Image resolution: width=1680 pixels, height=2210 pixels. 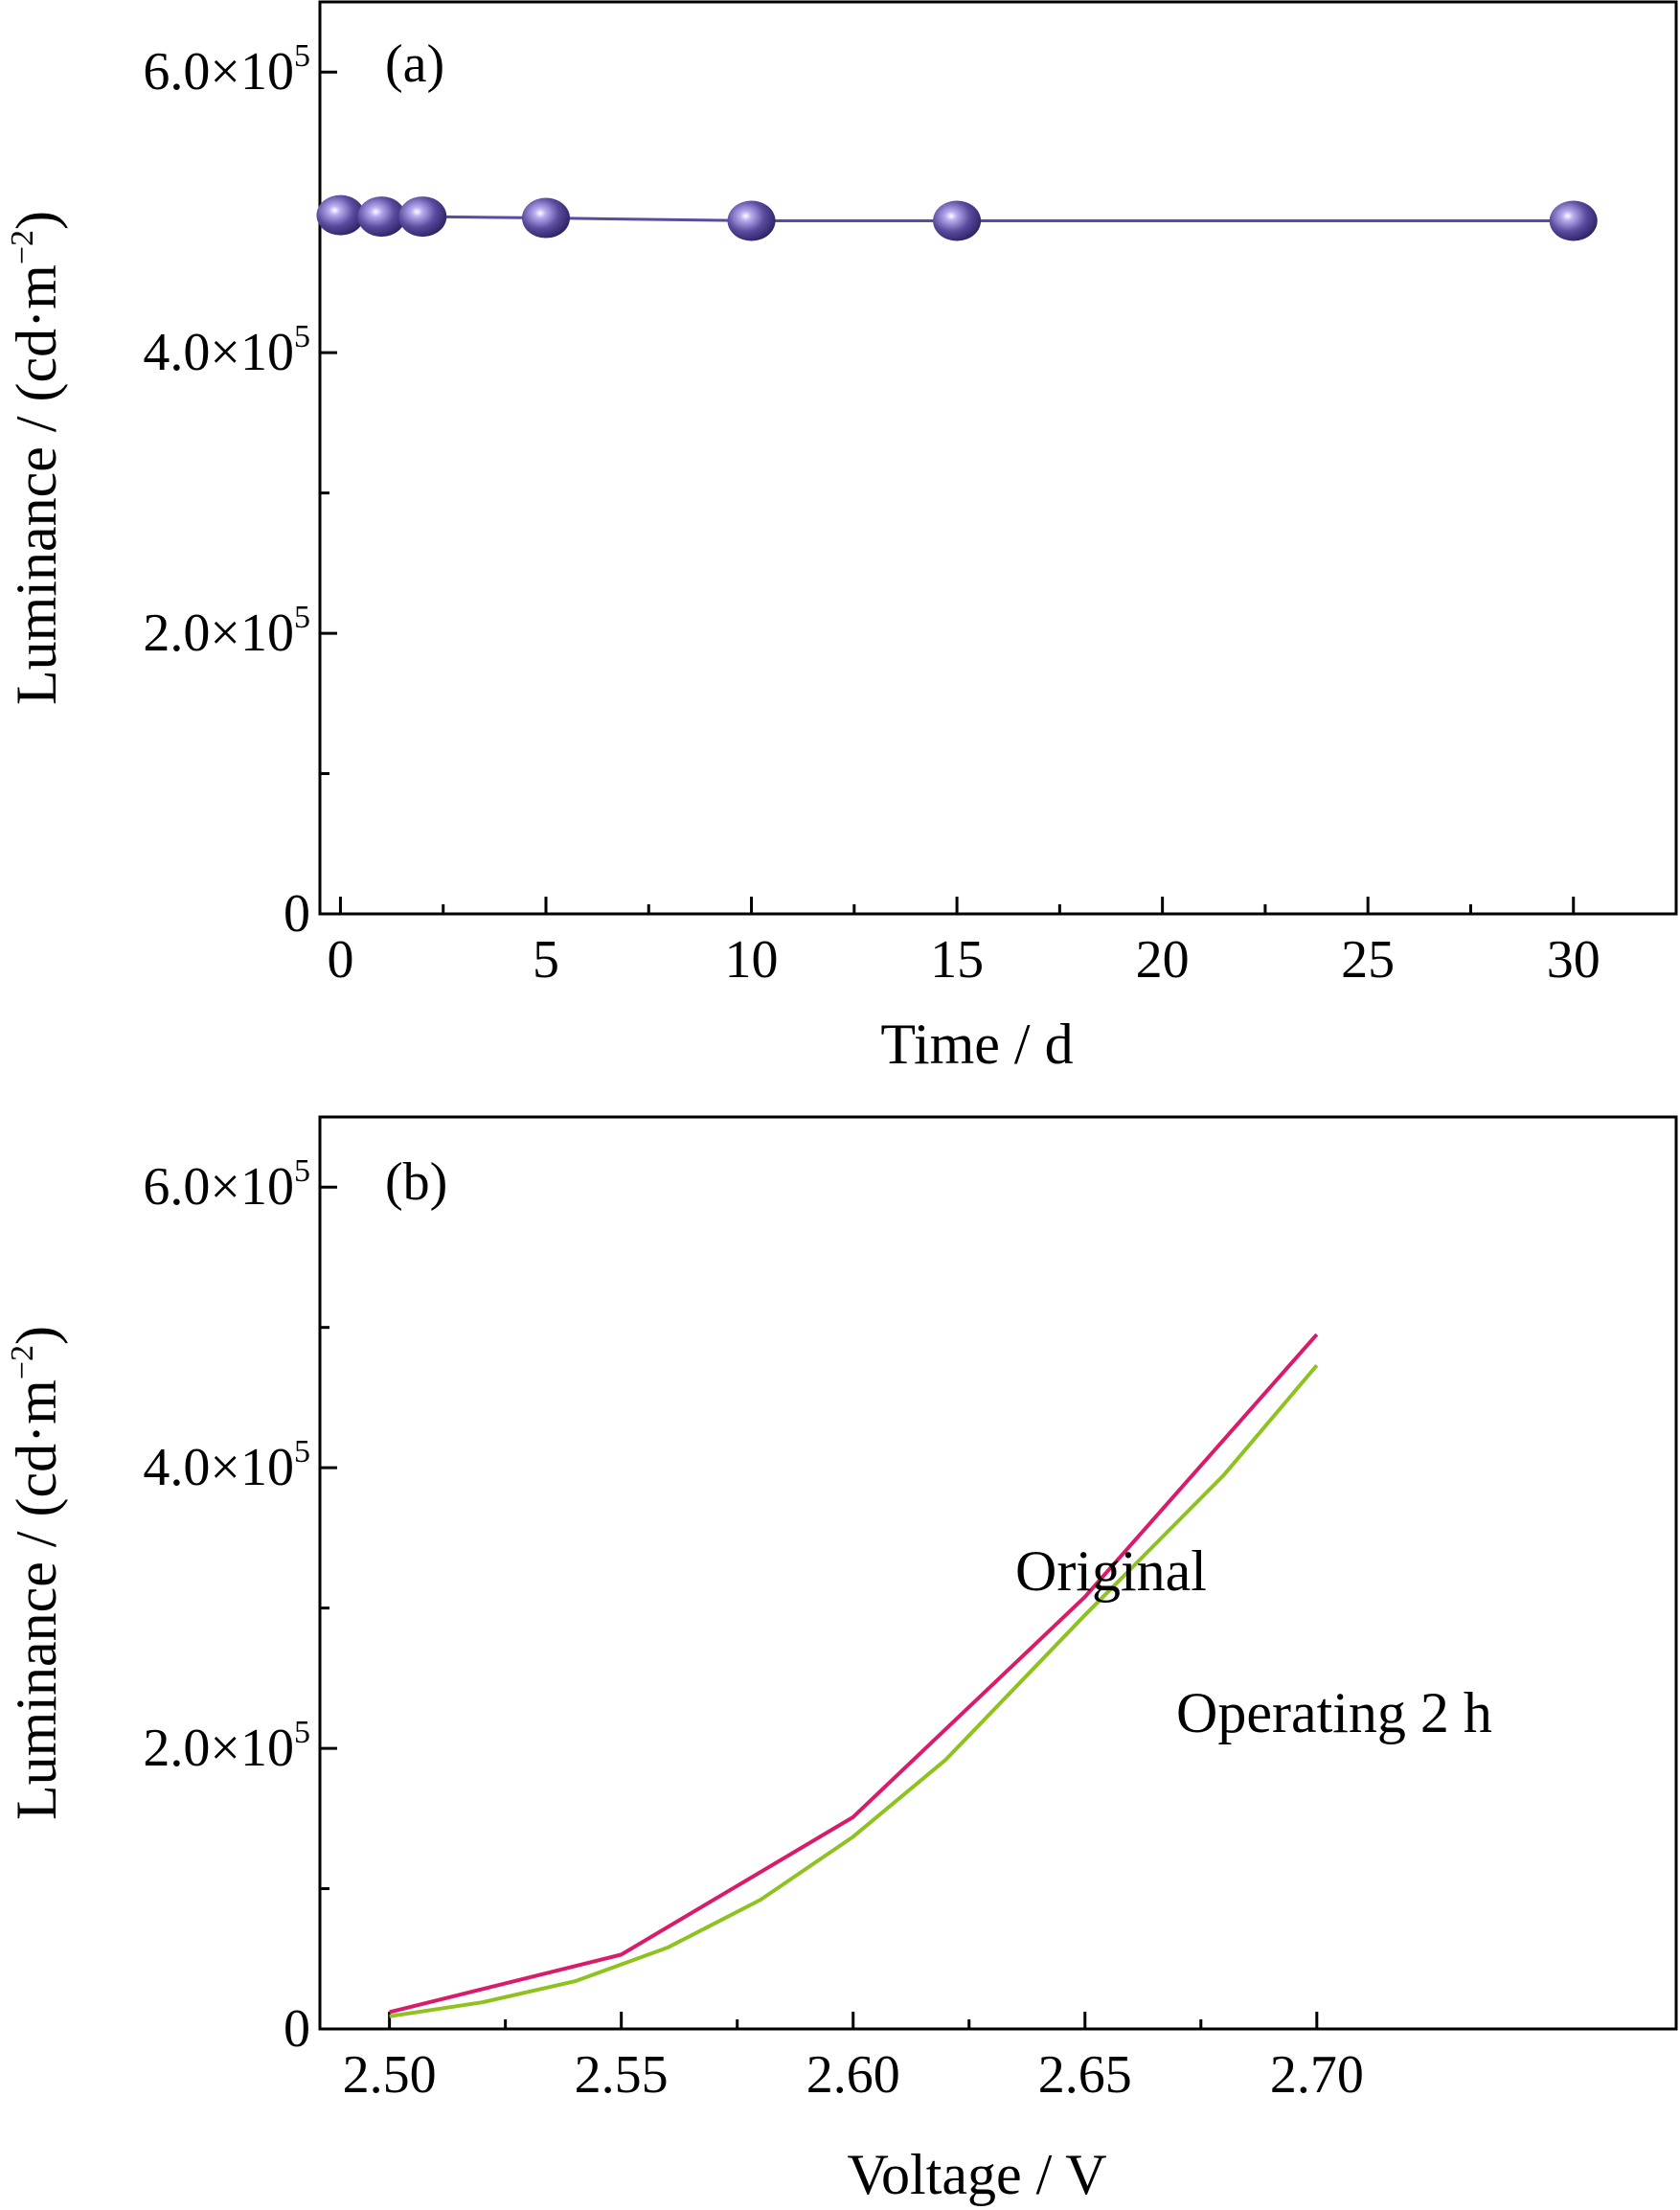 I want to click on x-tick-label: 2.55, so click(x=622, y=2075).